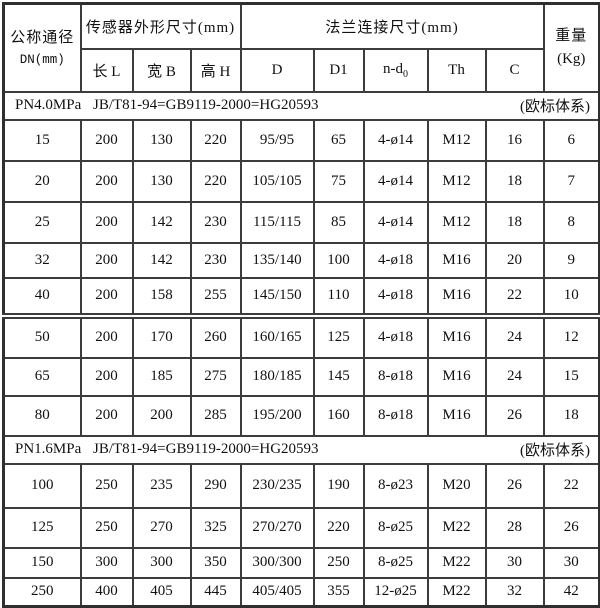 Image resolution: width=600 pixels, height=608 pixels. What do you see at coordinates (48, 105) in the screenshot?
I see `pressure-rating-label: PN4.0MPa` at bounding box center [48, 105].